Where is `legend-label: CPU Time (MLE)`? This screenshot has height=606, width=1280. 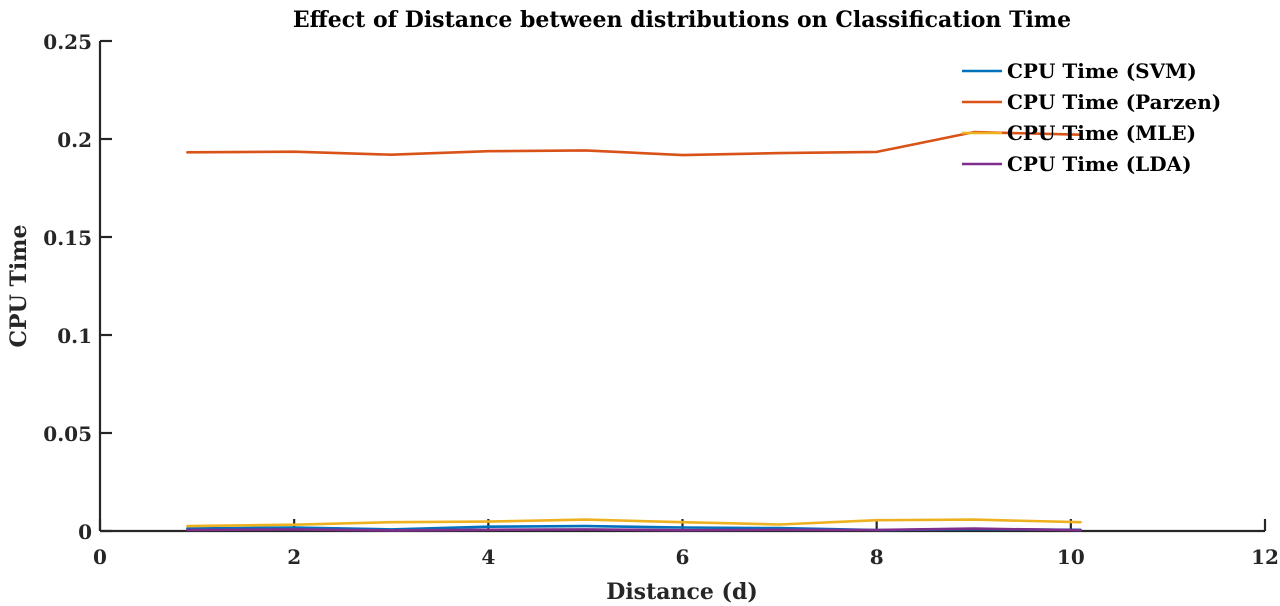 legend-label: CPU Time (MLE) is located at coordinates (1101, 133).